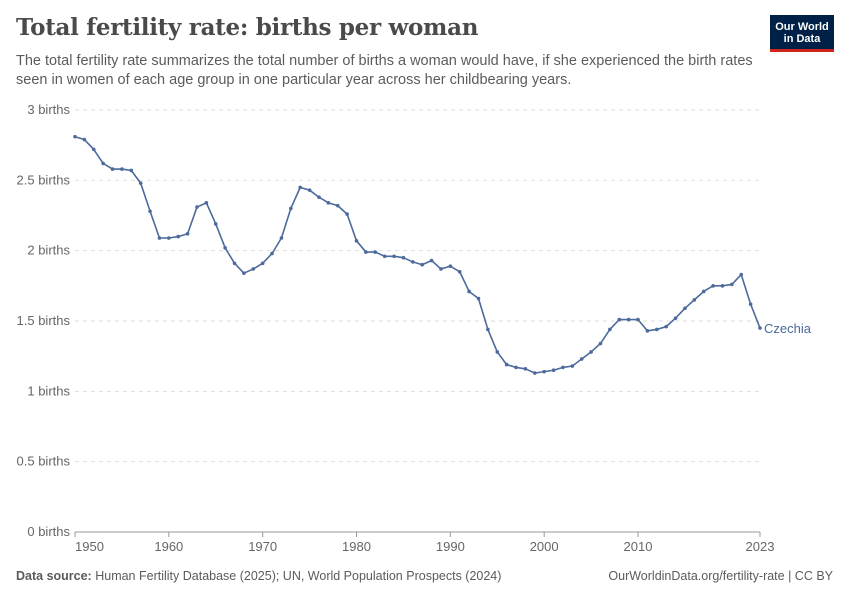 This screenshot has height=600, width=850. I want to click on x-tick-label: 1980, so click(356, 546).